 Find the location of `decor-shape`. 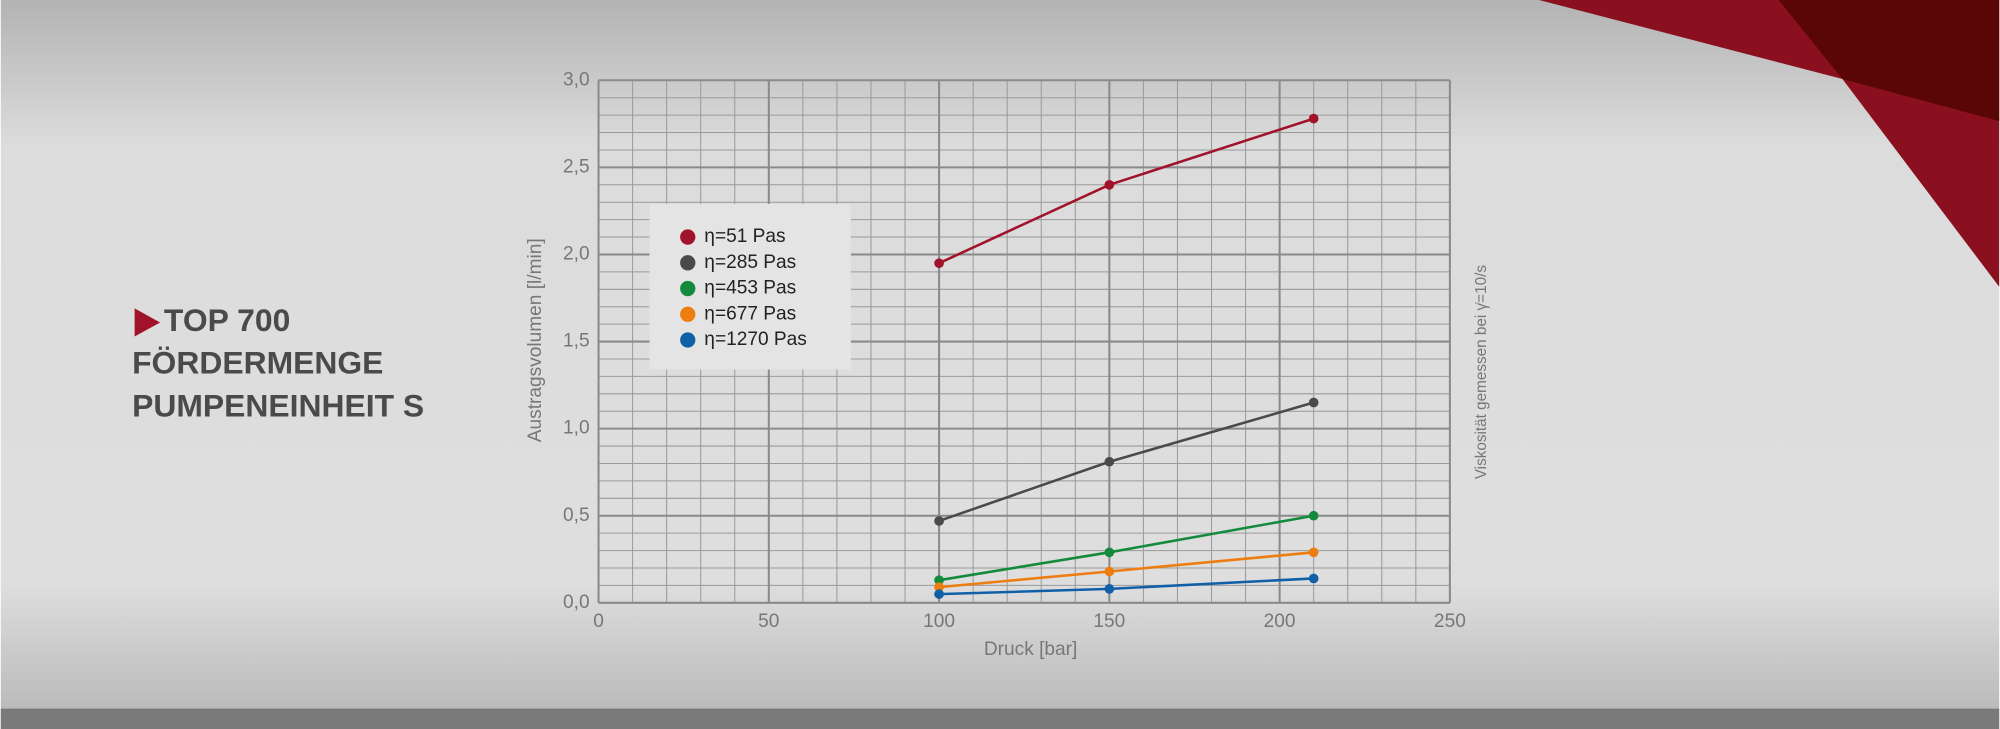

decor-shape is located at coordinates (1889, 61).